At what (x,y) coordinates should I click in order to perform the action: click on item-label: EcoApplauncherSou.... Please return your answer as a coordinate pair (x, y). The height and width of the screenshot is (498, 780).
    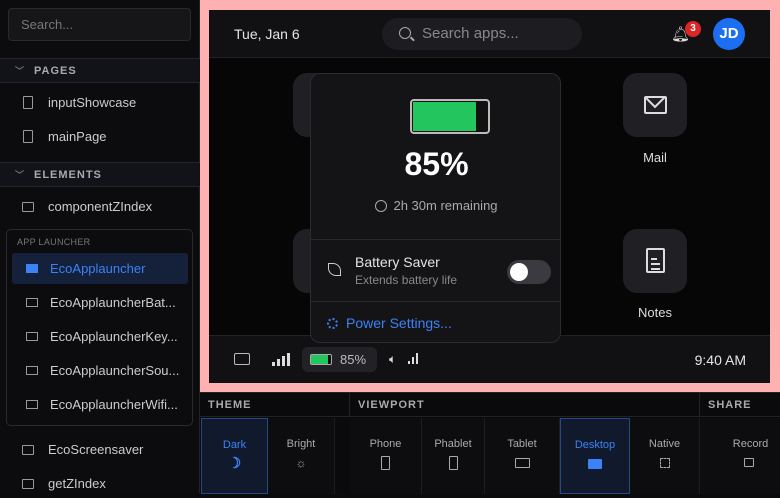
    Looking at the image, I should click on (115, 370).